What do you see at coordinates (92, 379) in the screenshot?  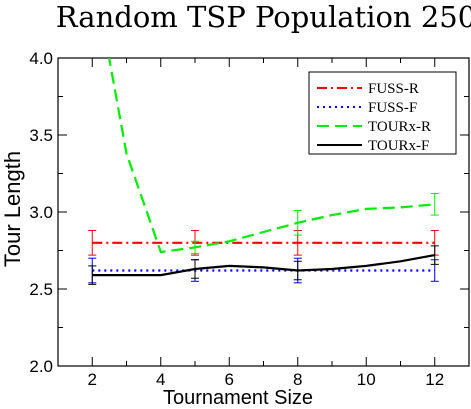 I see `x-tick-label: 2` at bounding box center [92, 379].